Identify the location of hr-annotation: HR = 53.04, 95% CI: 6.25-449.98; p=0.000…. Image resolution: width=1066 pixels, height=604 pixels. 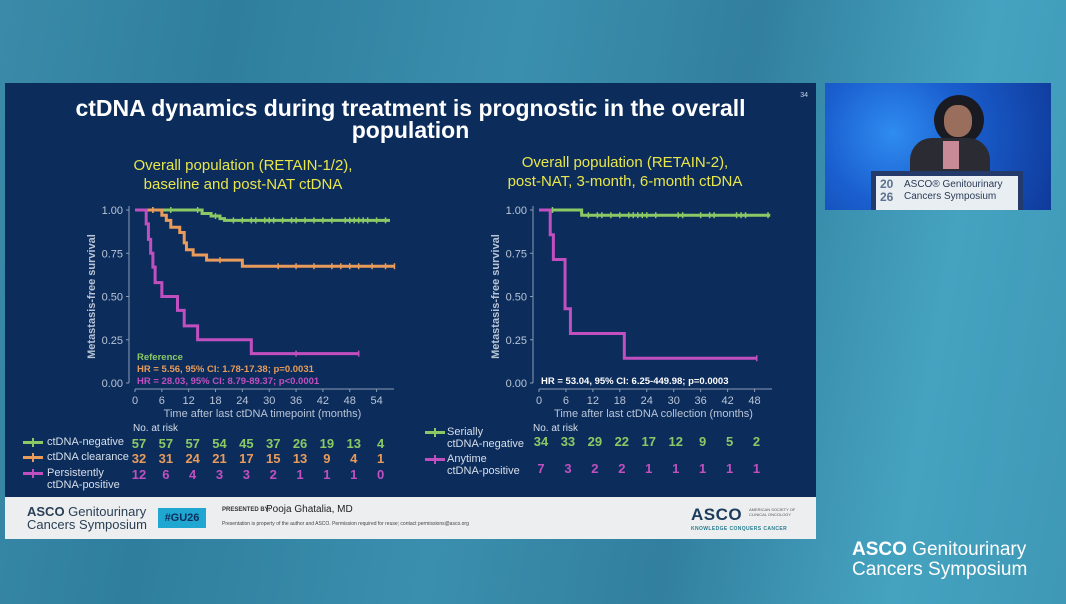
(634, 381).